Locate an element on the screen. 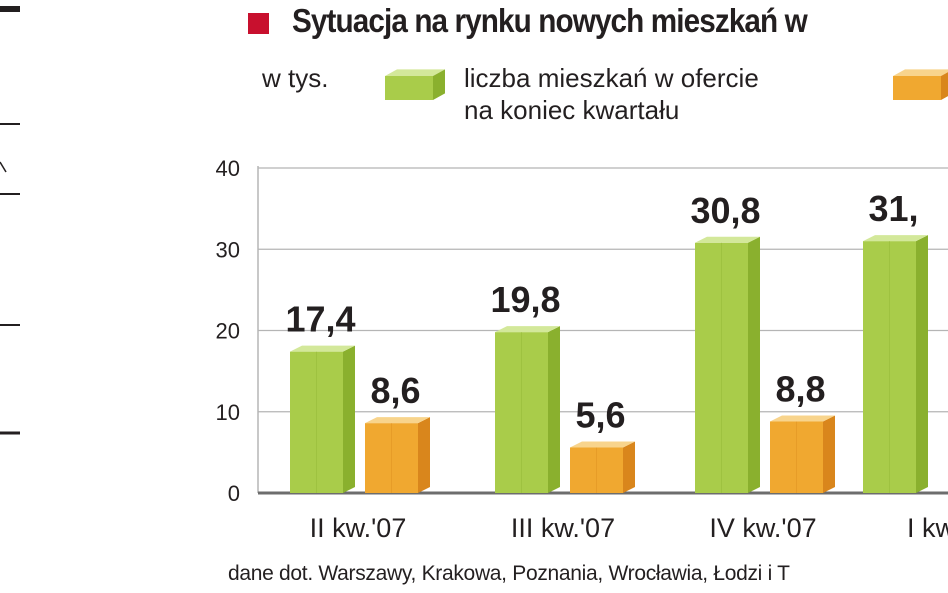 This screenshot has height=593, width=948. legend-swatch-green-front is located at coordinates (409, 88).